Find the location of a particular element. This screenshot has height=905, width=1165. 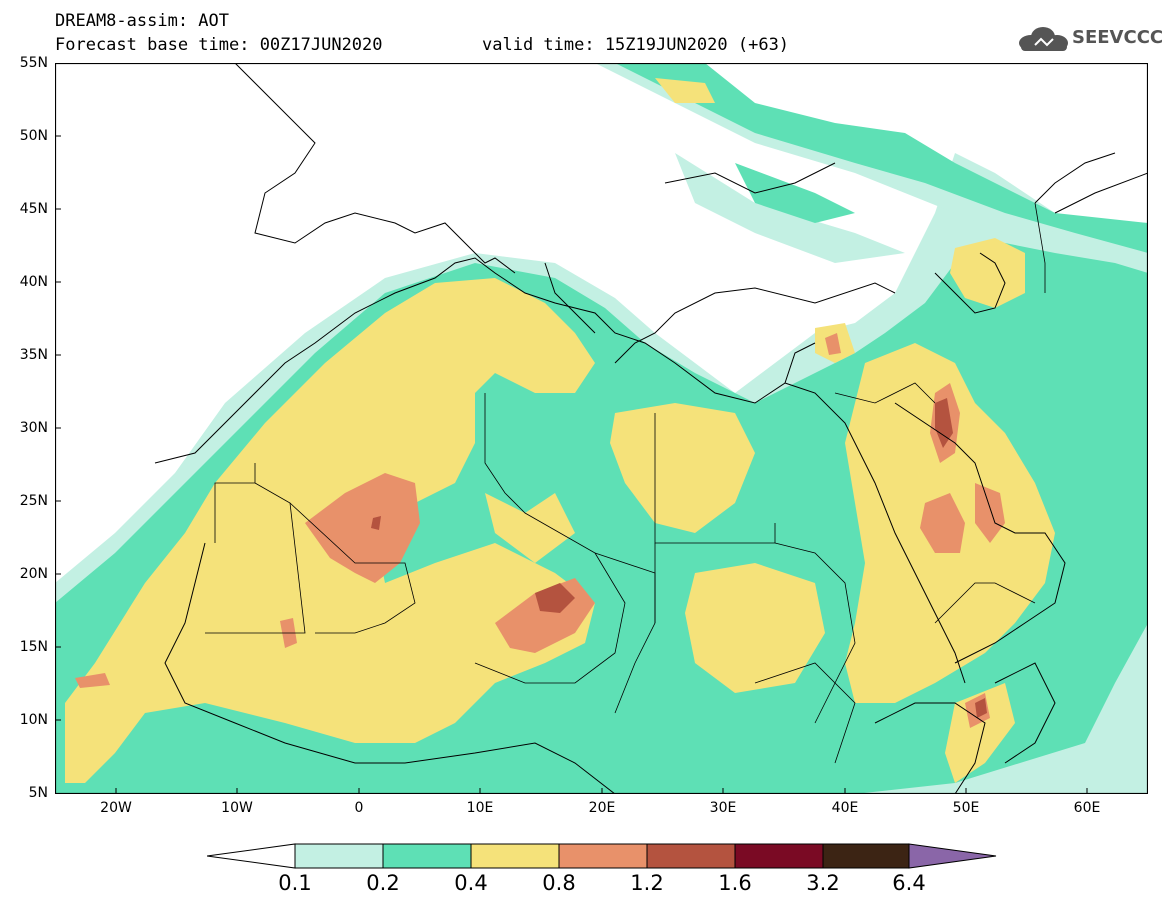

colorbar-label: 1.6 is located at coordinates (735, 883).